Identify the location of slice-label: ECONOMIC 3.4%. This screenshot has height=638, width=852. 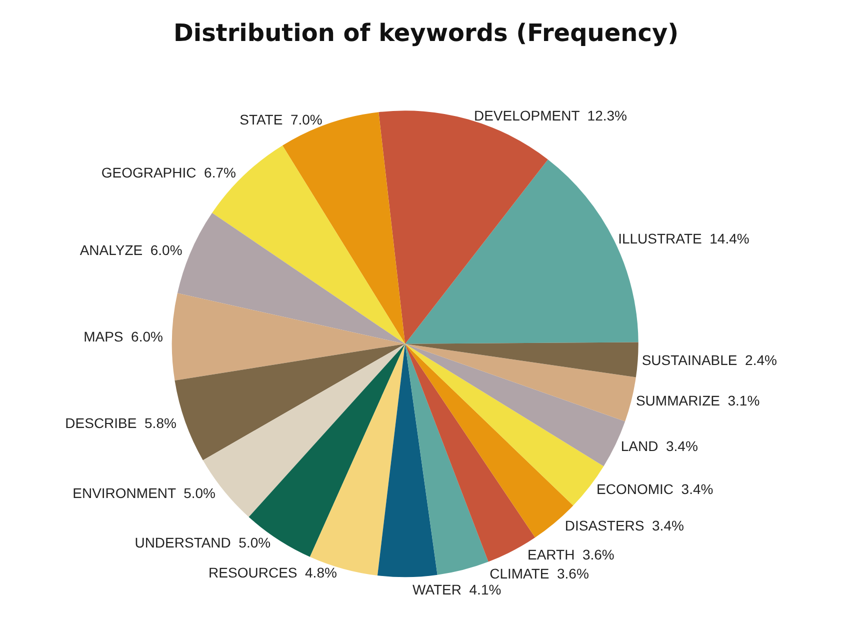
(655, 489).